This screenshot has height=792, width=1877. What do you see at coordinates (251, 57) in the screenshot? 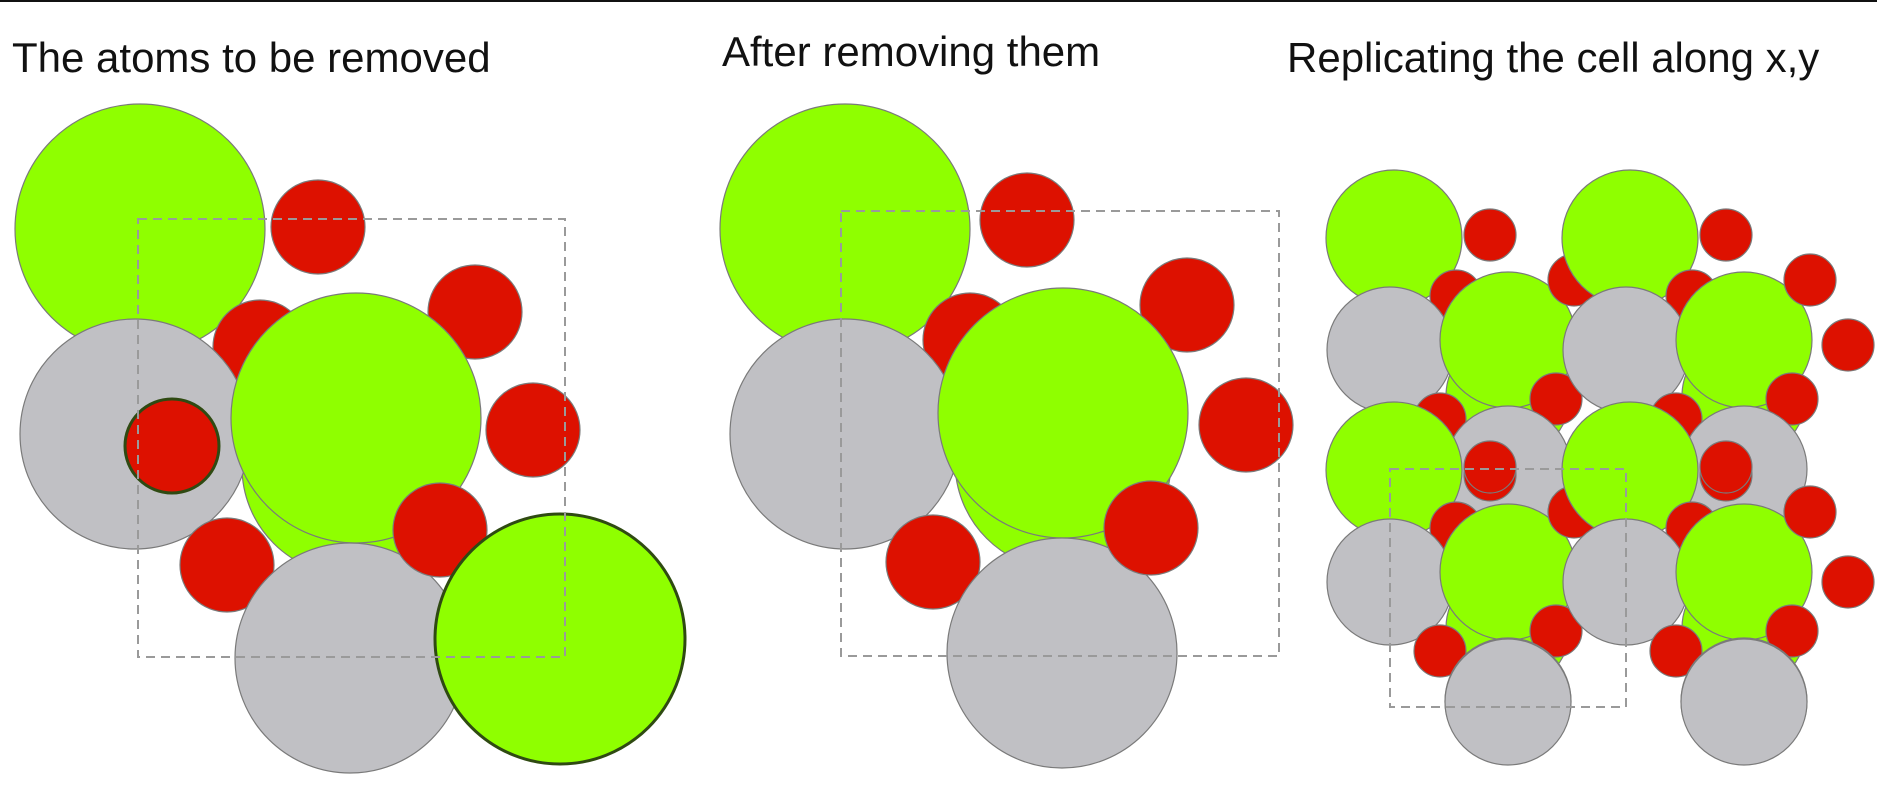
I see `panel-1-title: The atoms to be removed` at bounding box center [251, 57].